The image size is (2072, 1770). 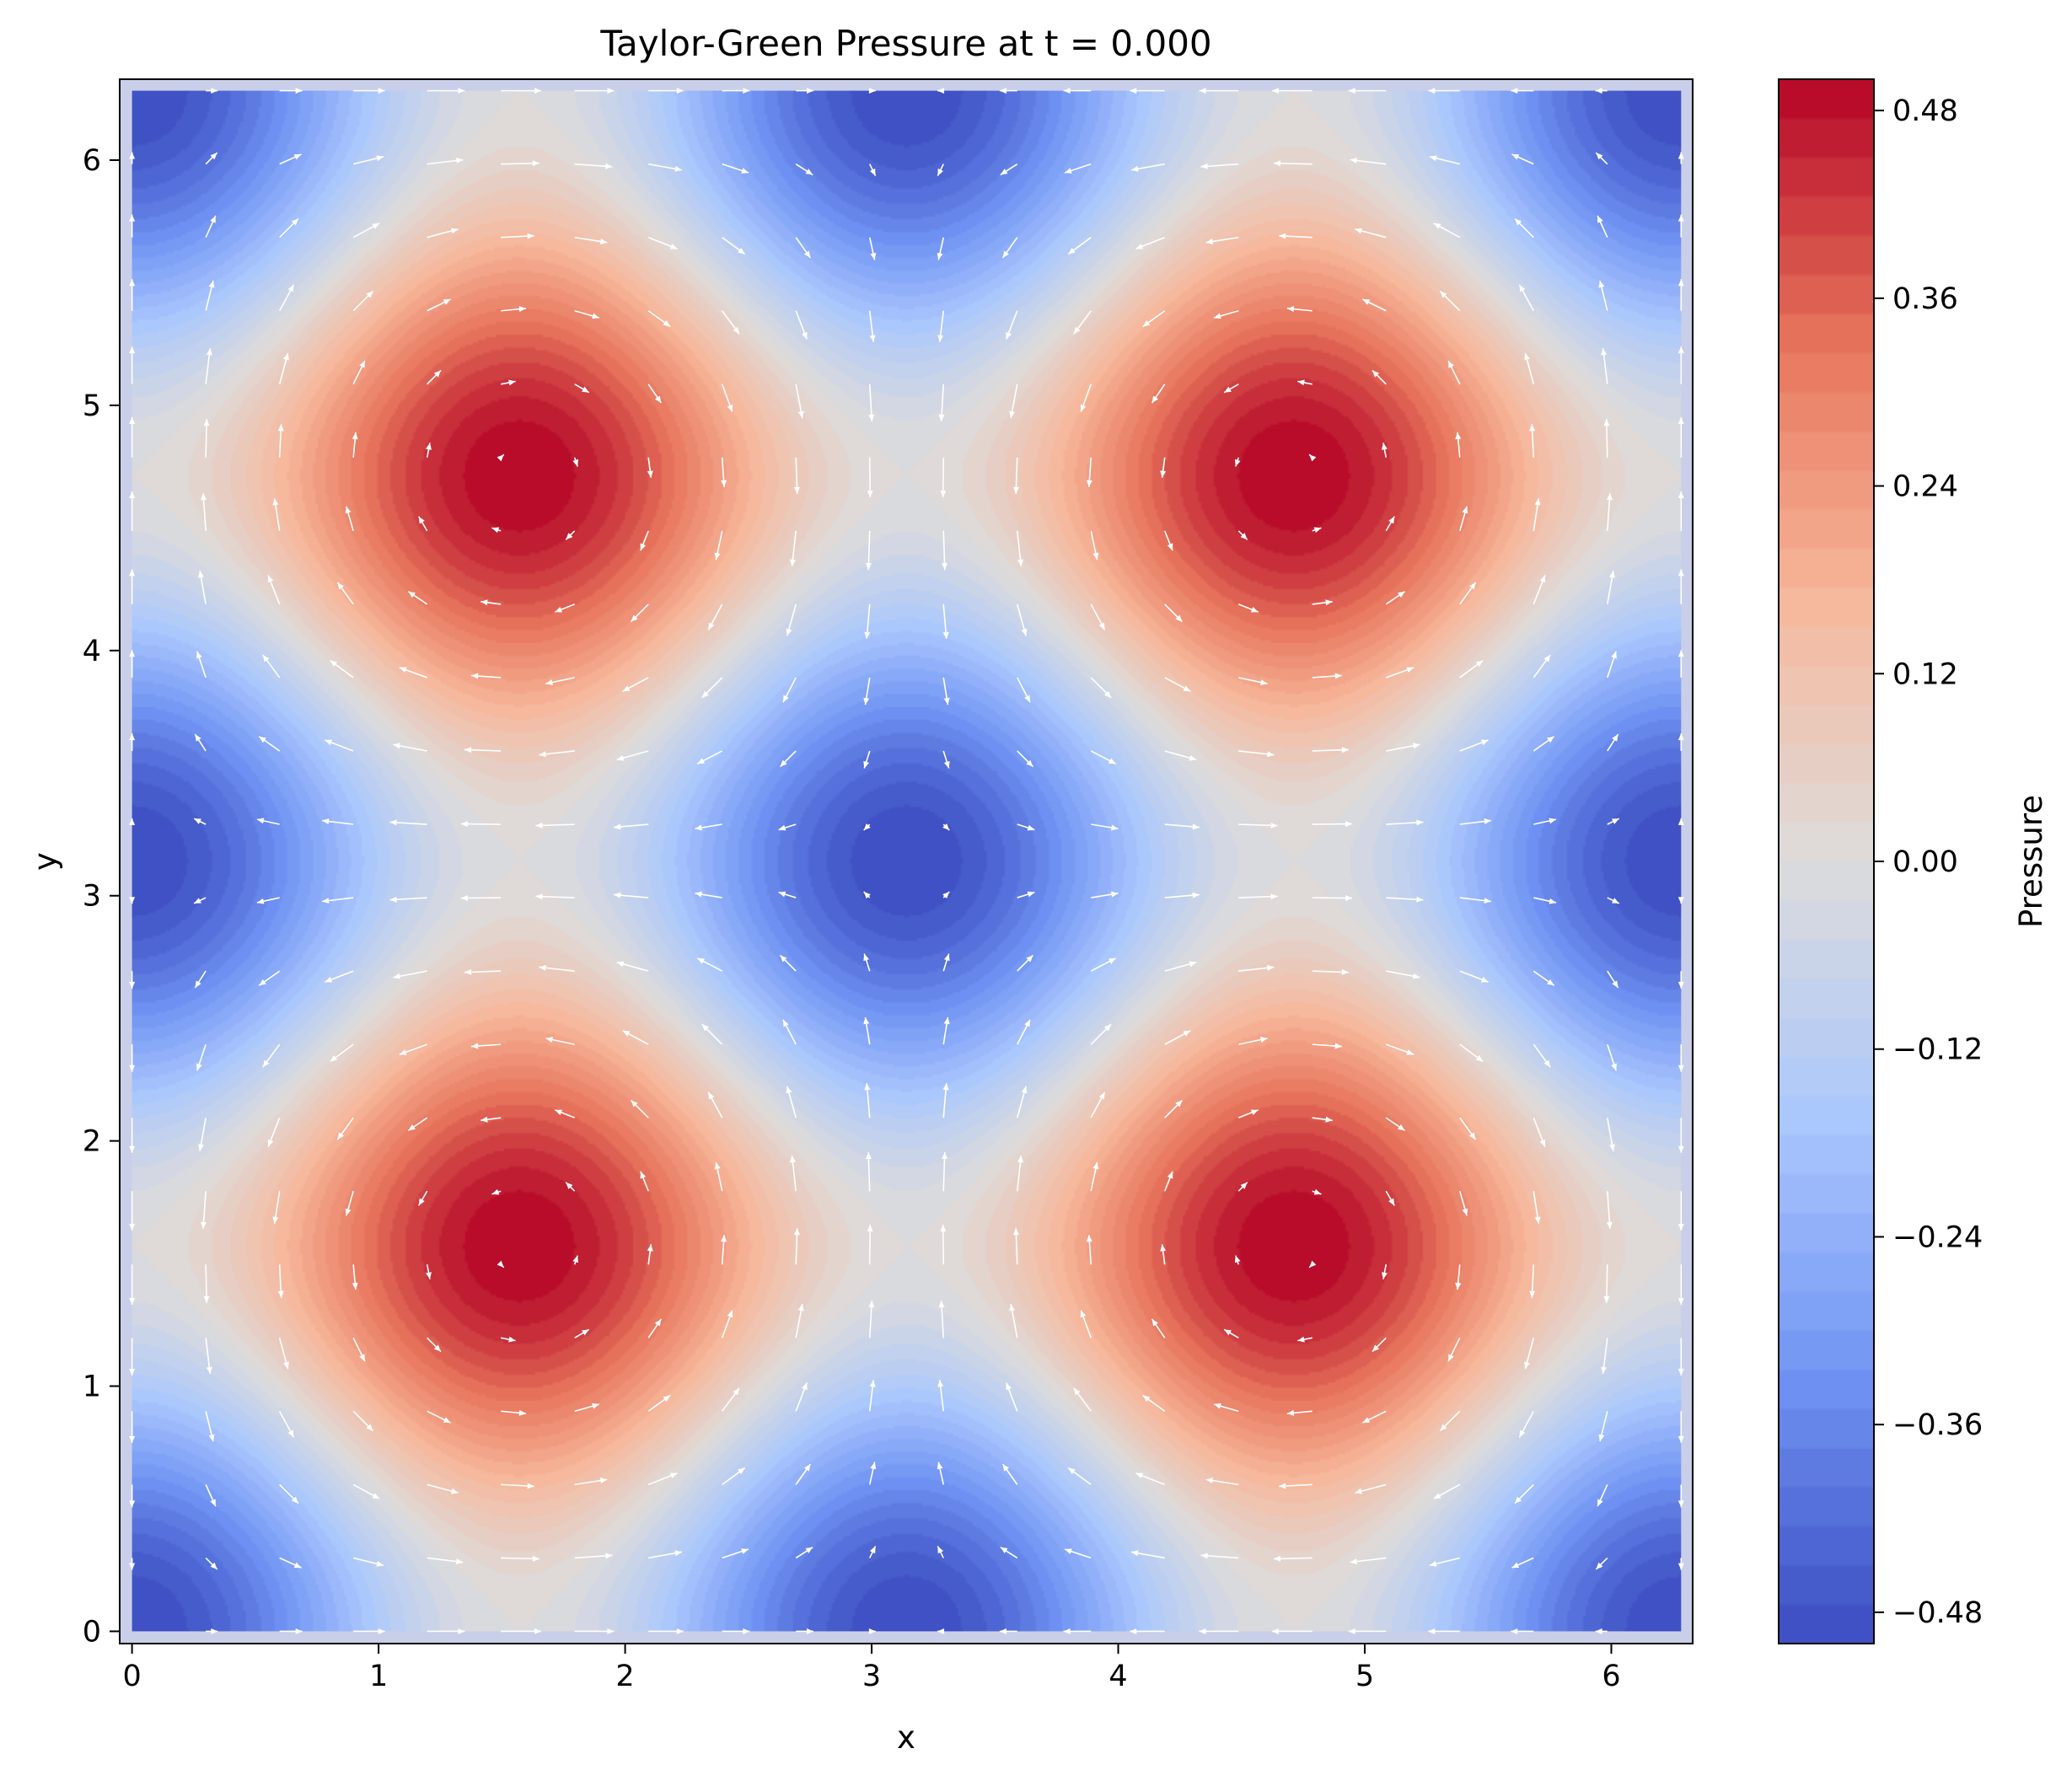 I want to click on x-tick-label: 1, so click(x=378, y=1676).